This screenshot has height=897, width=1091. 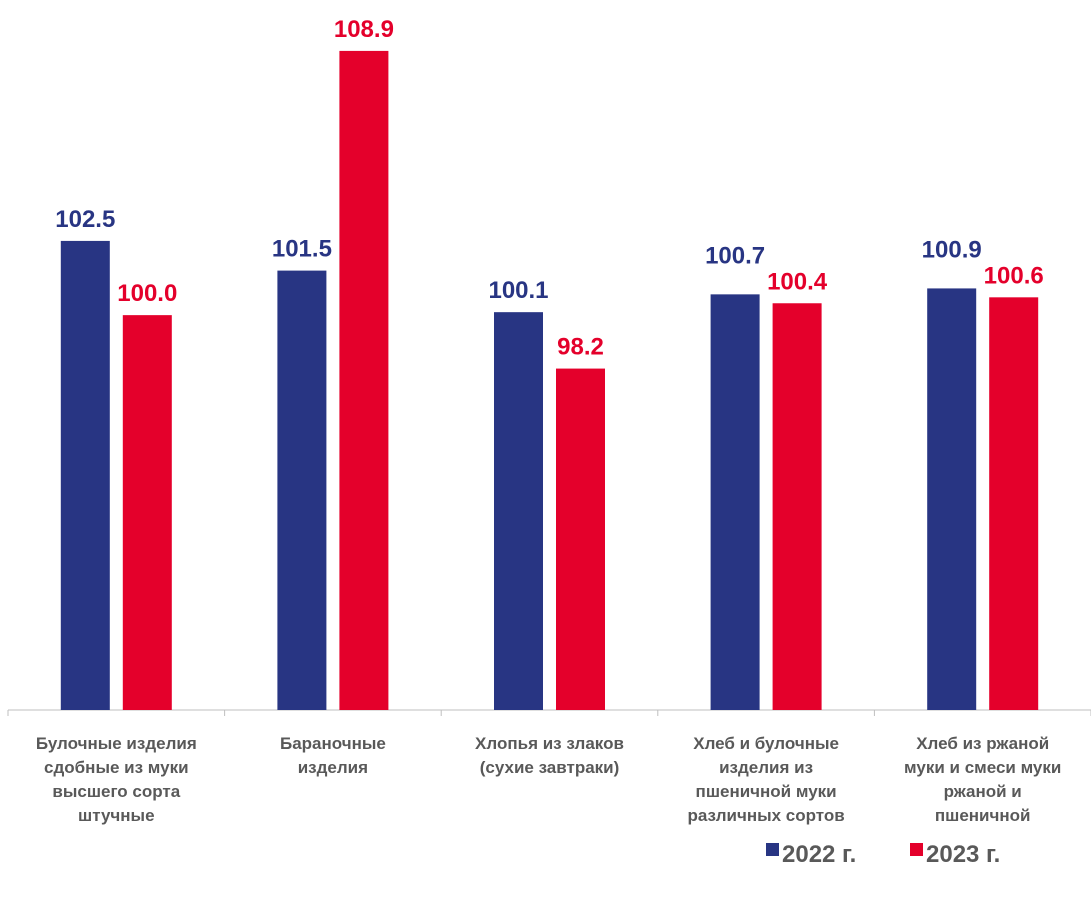 What do you see at coordinates (550, 767) in the screenshot?
I see `category-label-line: (сухие завтраки)` at bounding box center [550, 767].